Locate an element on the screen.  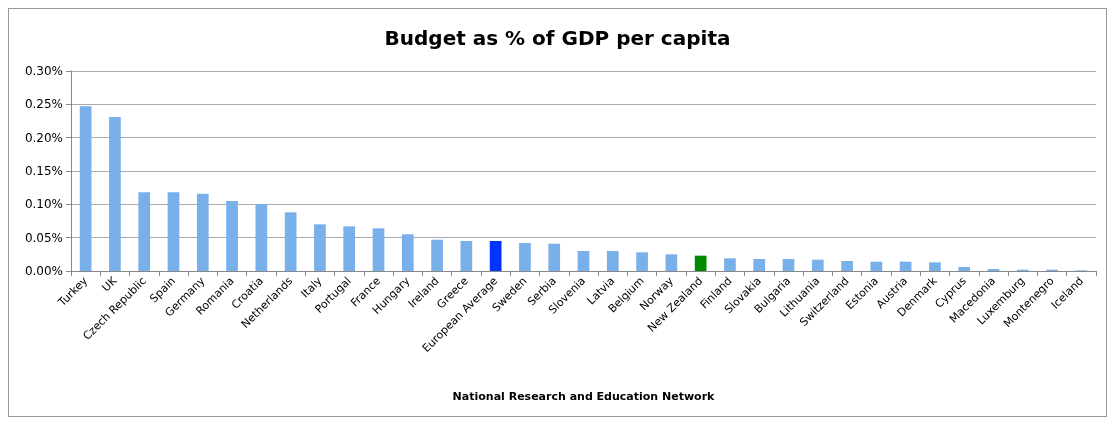
x-axis-title: National Research and Education Network is located at coordinates (584, 396).